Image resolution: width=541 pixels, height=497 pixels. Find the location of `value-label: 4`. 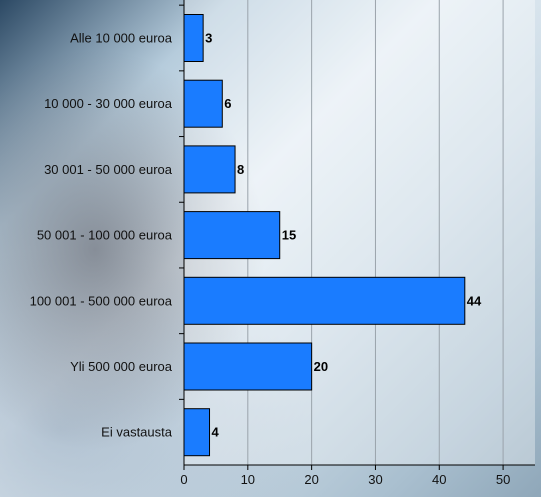

value-label: 4 is located at coordinates (216, 432).